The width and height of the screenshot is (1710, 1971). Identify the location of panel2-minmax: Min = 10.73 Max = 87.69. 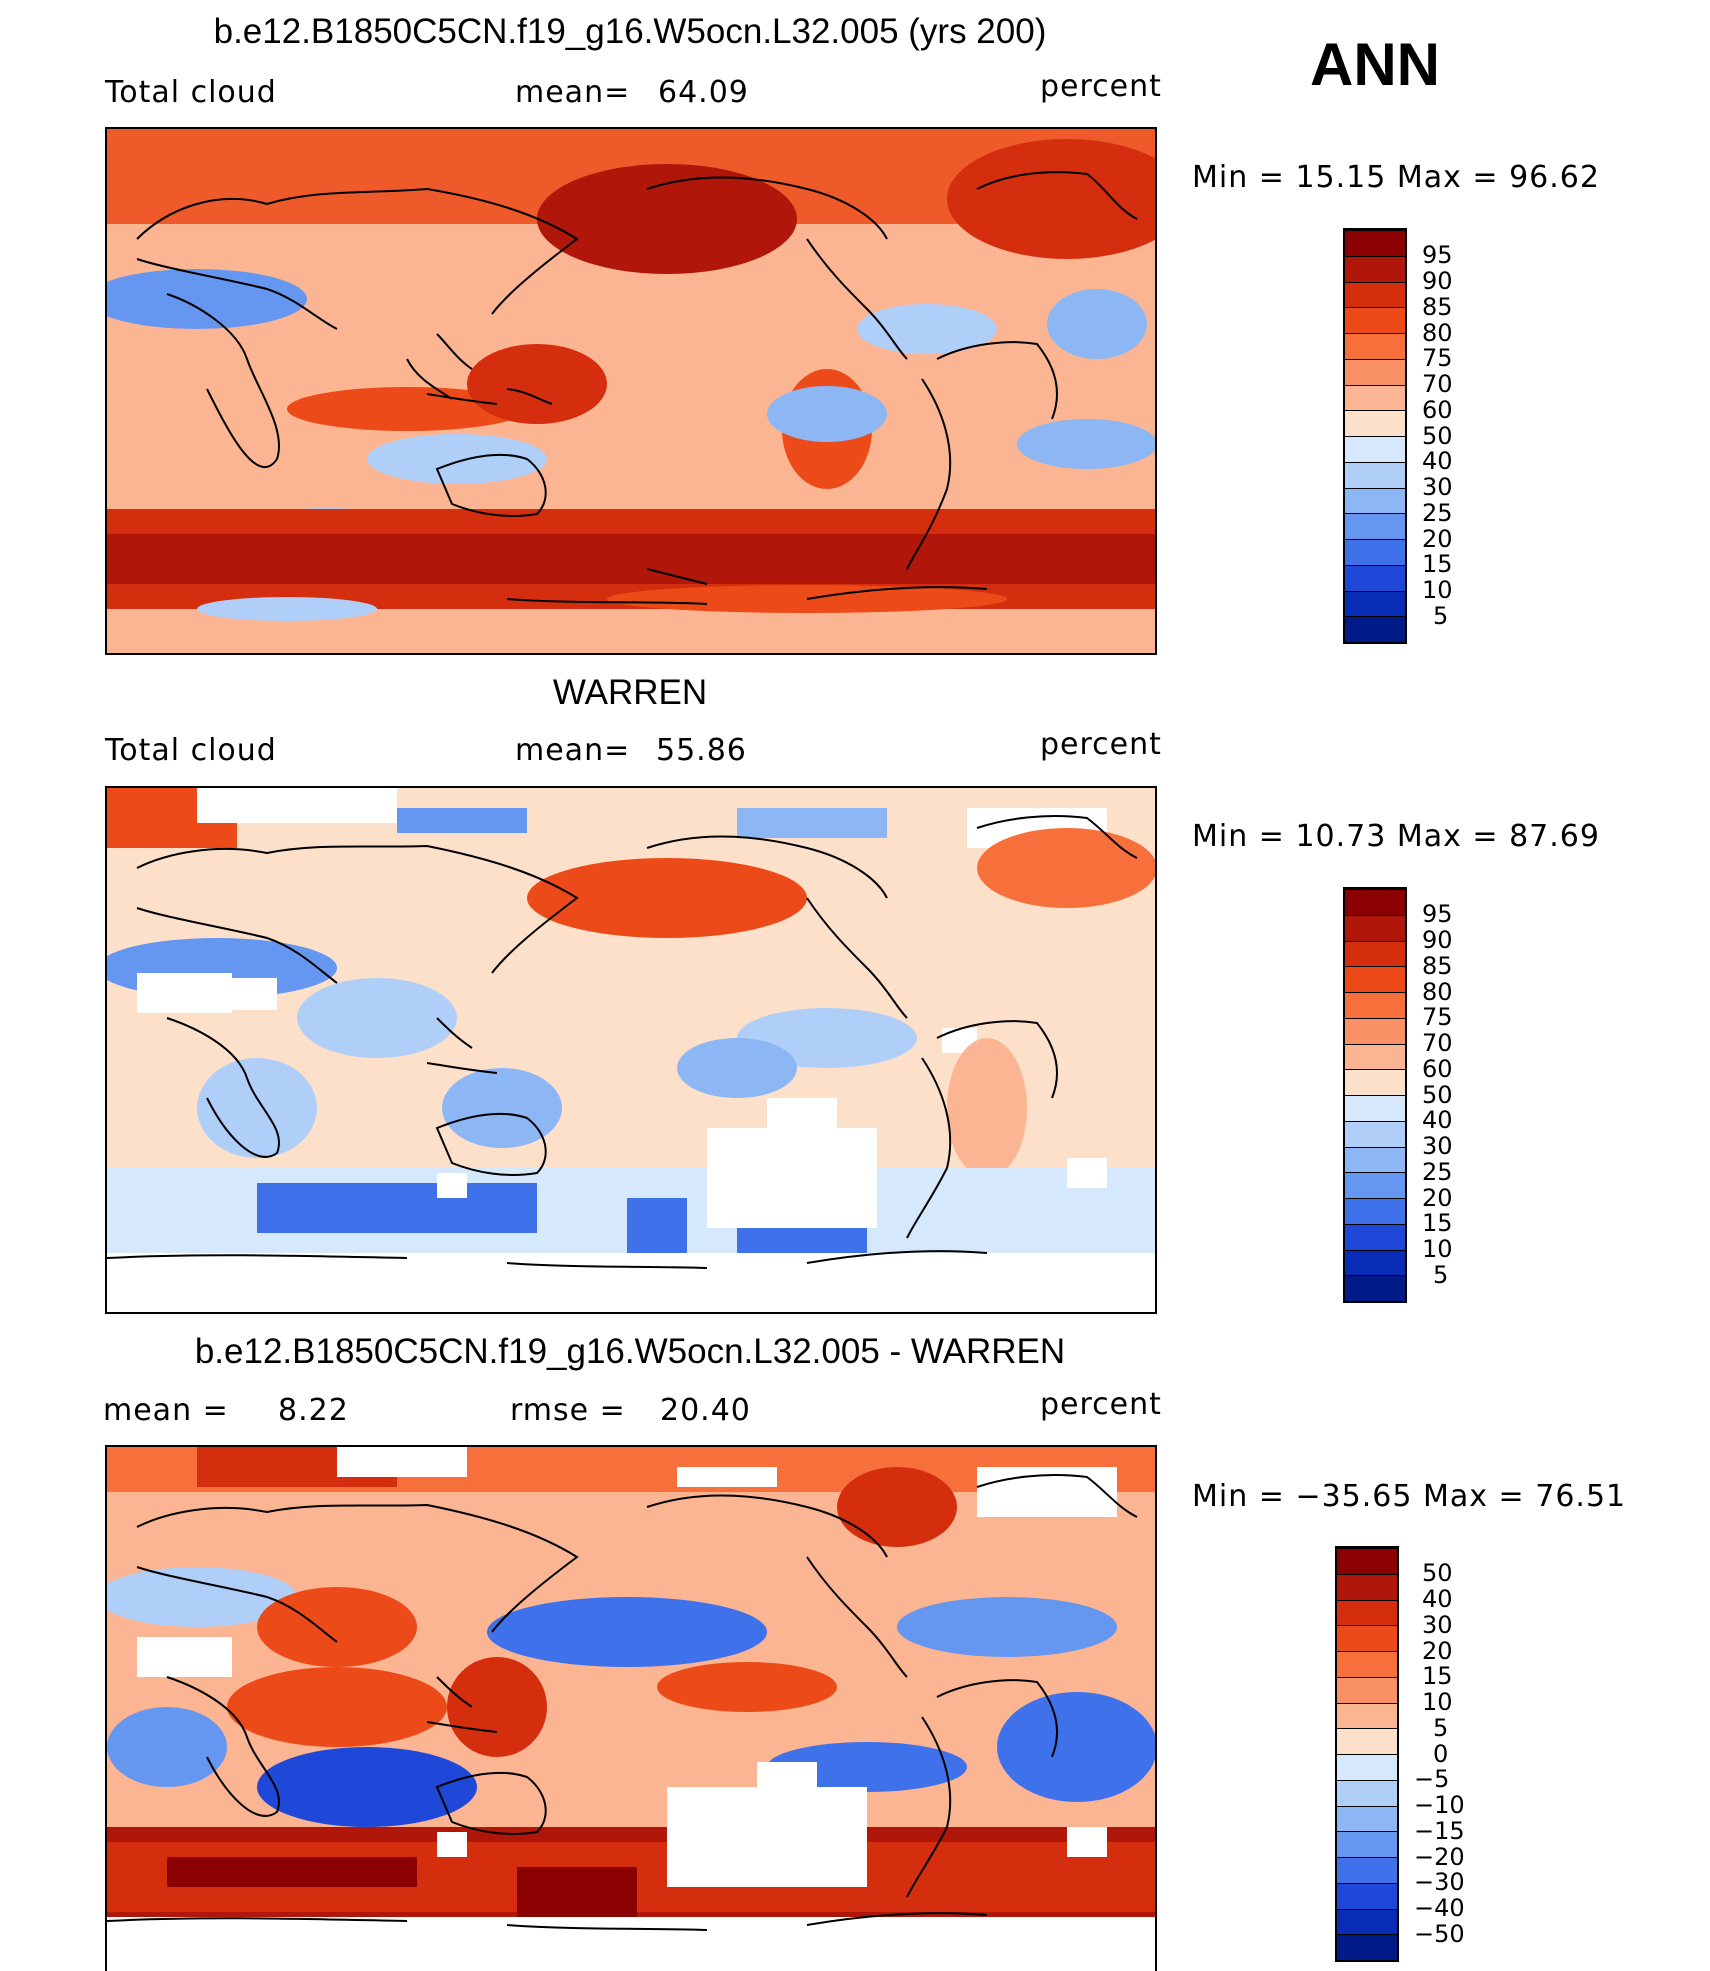
(1396, 836).